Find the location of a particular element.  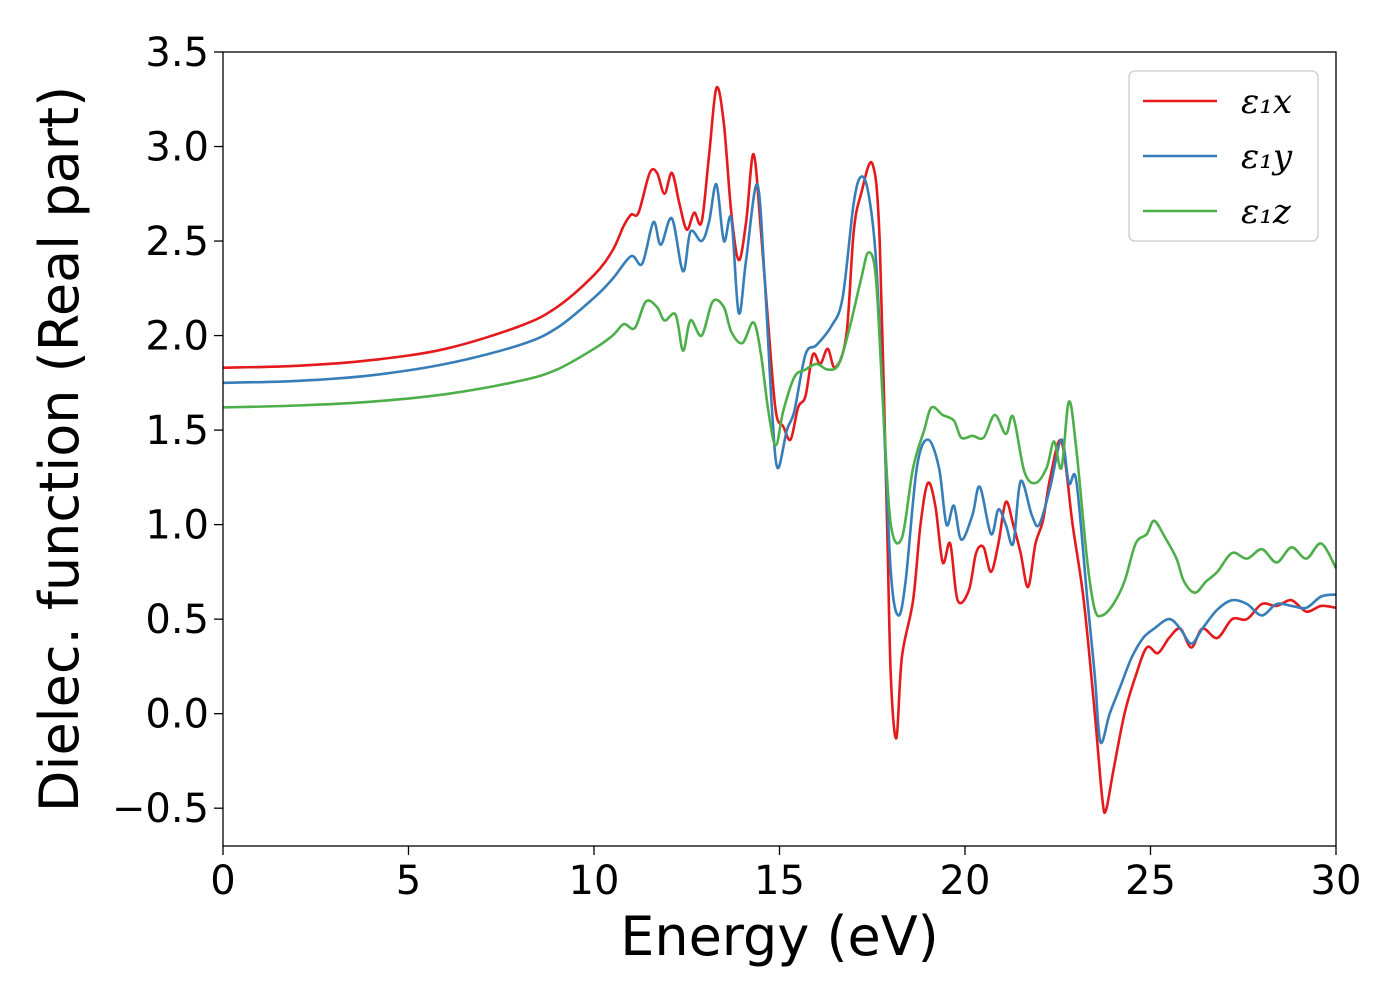

legend-label: ε₁x is located at coordinates (1266, 102).